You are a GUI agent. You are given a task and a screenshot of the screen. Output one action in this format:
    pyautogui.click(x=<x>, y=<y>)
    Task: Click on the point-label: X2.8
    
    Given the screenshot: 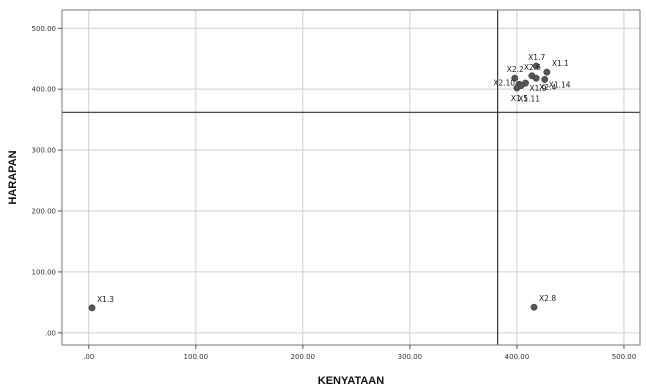 What is the action you would take?
    pyautogui.click(x=547, y=298)
    